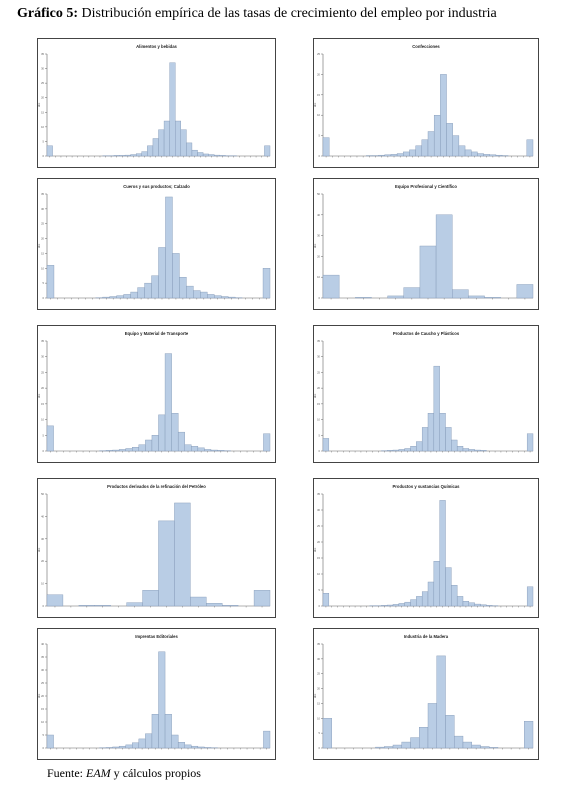  Describe the element at coordinates (426, 694) in the screenshot. I see `histogram-svg: Industria de la Madera 0 5 10 15 20 25 30 35 Hist` at that location.